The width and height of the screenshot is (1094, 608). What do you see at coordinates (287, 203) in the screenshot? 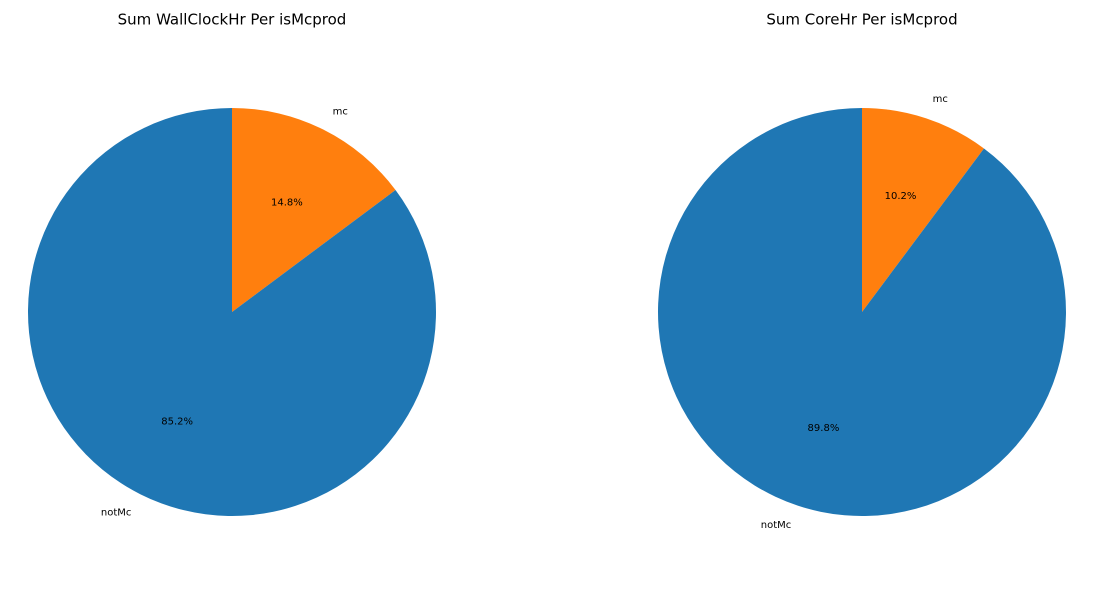
I see `pct-label-mc: 14.8%` at bounding box center [287, 203].